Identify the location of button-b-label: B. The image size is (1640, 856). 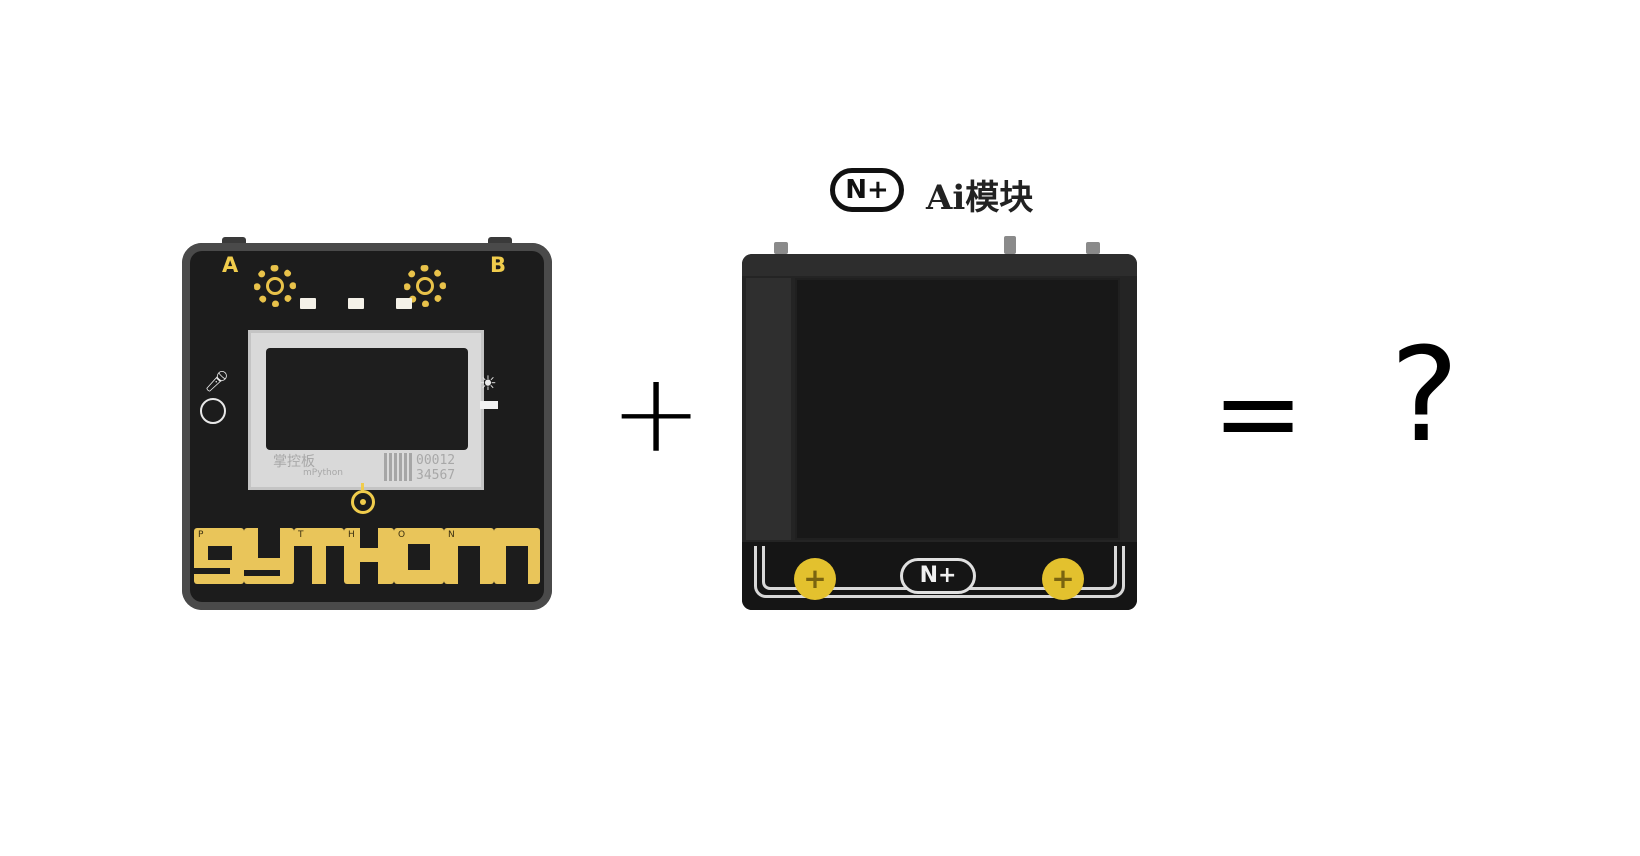
(498, 265).